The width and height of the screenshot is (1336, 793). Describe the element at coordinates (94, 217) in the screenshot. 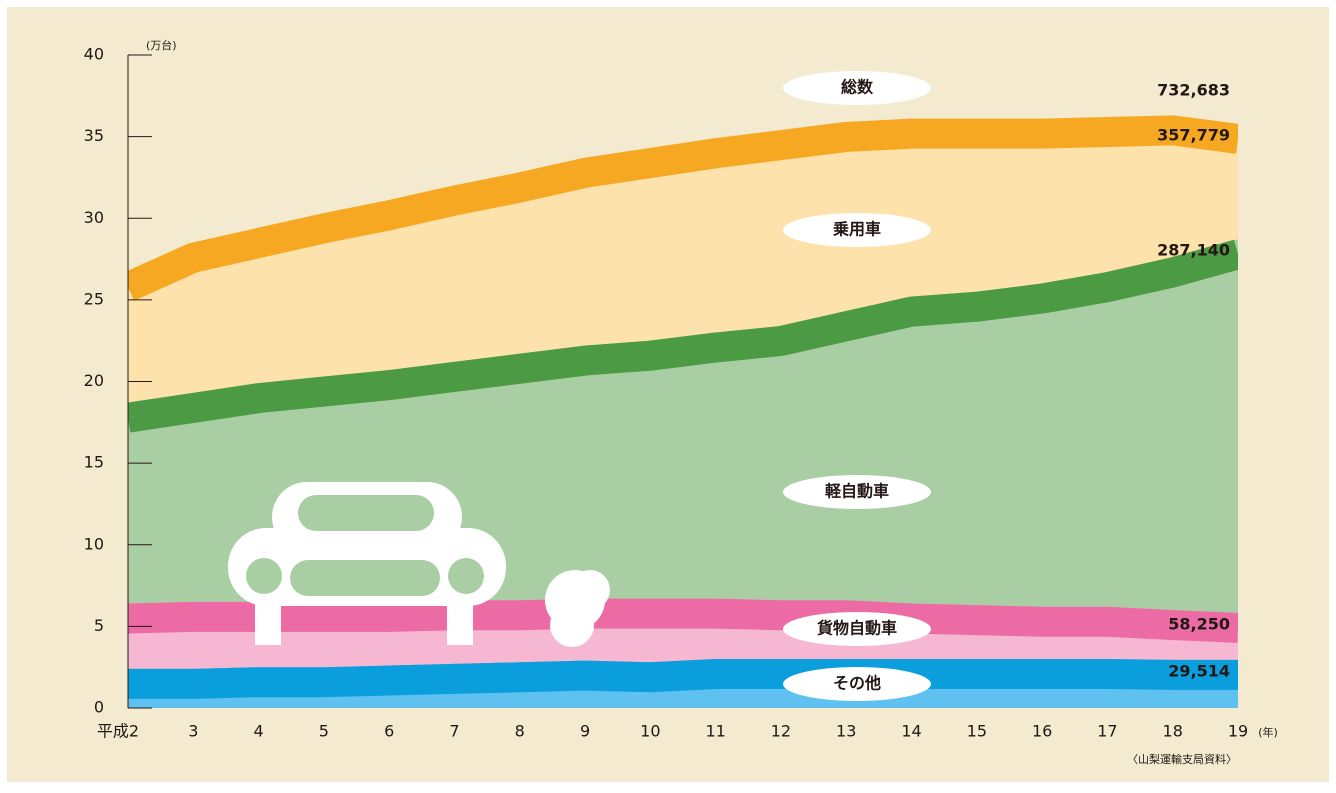

I see `y-tick-label: 30` at that location.